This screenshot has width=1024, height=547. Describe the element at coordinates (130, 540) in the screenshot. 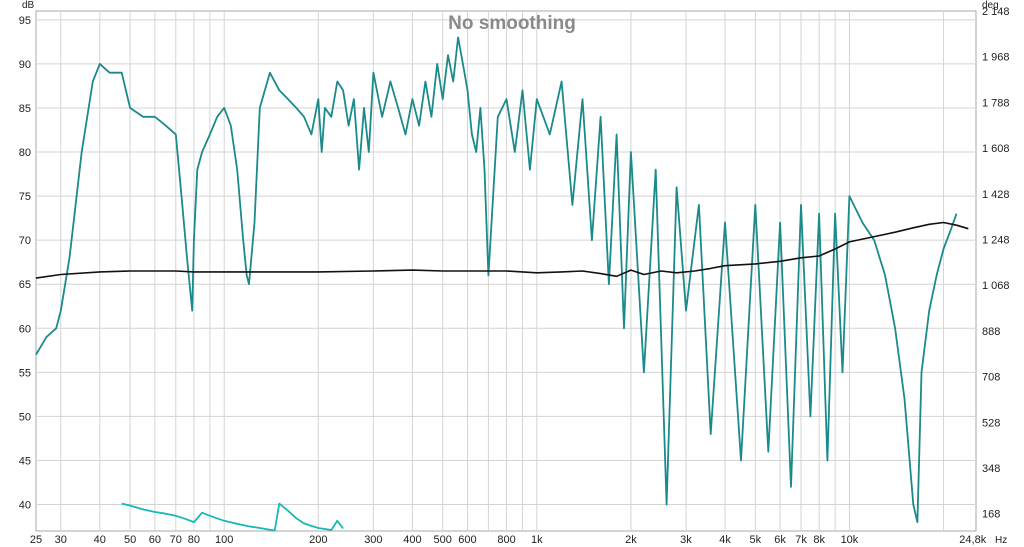

I see `x-tick-label: 50` at that location.